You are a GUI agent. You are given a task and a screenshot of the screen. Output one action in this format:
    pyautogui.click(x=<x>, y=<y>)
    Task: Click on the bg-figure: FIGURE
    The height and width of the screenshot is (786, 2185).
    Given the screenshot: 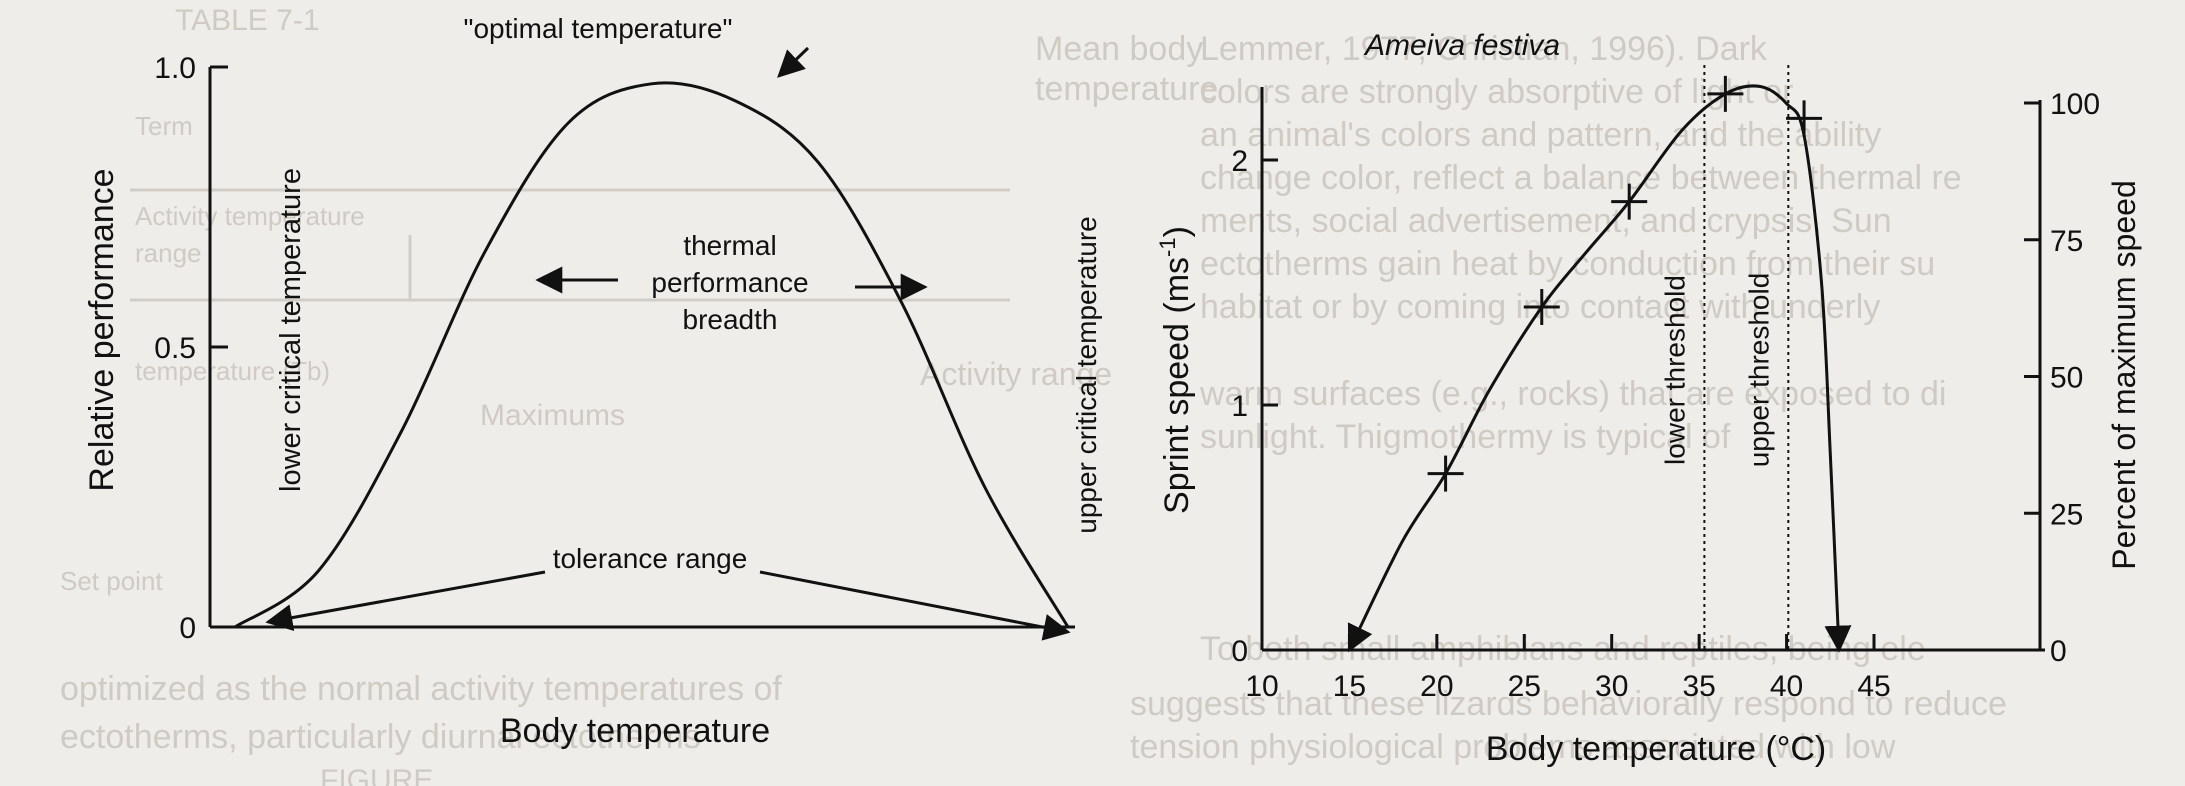 What is the action you would take?
    pyautogui.click(x=376, y=775)
    